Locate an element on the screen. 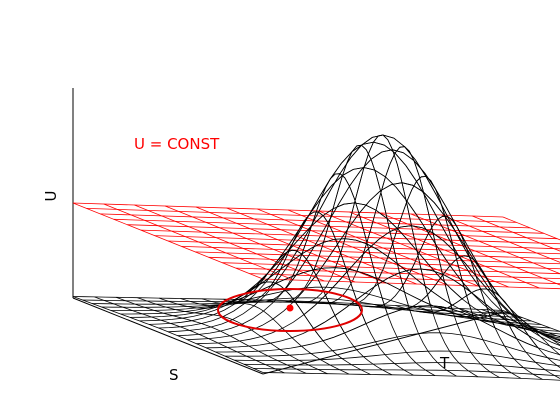 The image size is (560, 420). s-axis-line is located at coordinates (168, 336).